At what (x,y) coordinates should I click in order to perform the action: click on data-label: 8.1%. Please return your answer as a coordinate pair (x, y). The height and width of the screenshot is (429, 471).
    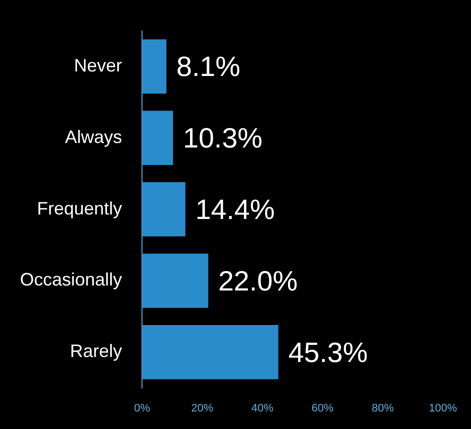
    Looking at the image, I should click on (208, 66).